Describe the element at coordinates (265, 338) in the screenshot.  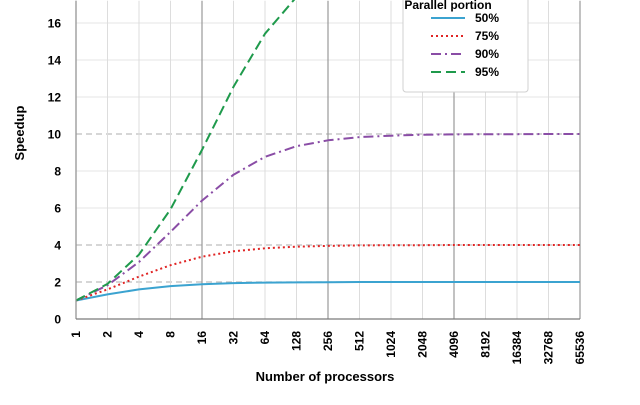
I see `x-tick-label: 64` at that location.